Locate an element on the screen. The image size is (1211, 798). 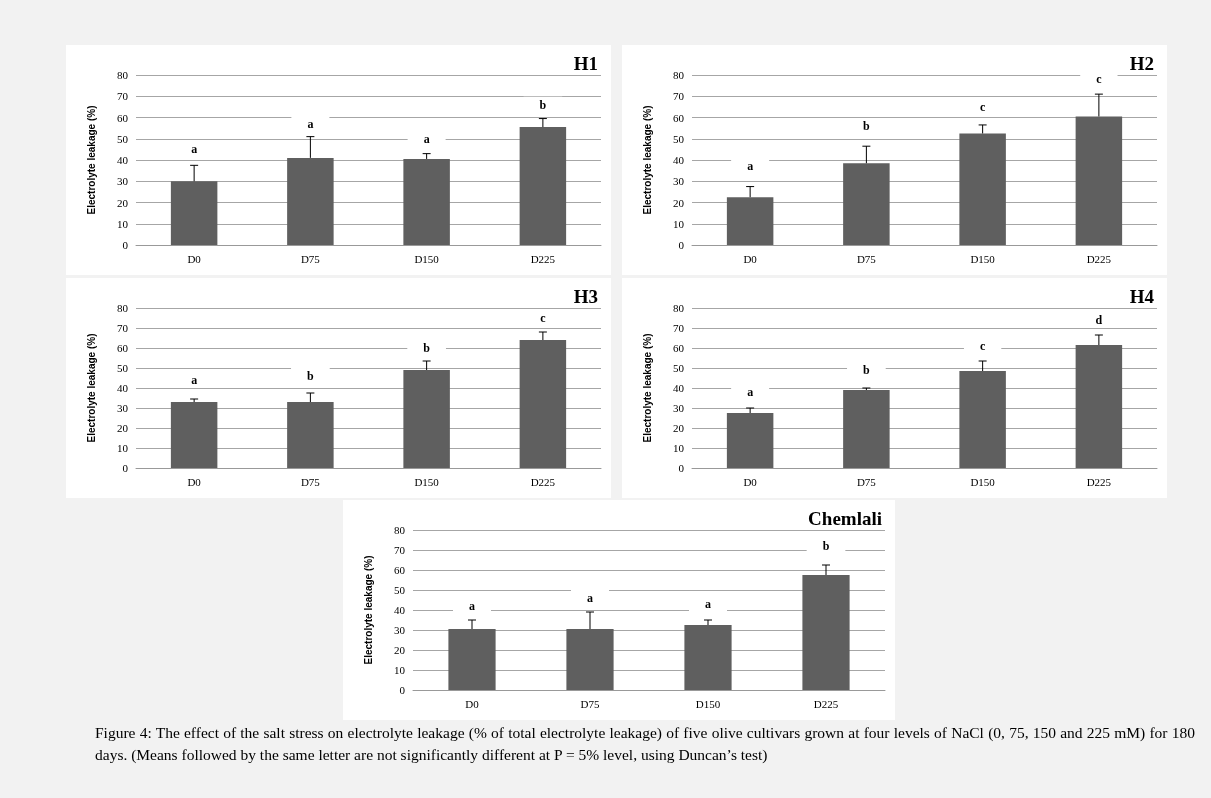
caption: Figure 4: The effect of the salt stress on electrolyte leakage (% of total electrolyte leakage) of five olive cultivars grown at four levels of NaCl (0, 75, 150 and 225 mM) for 180 days. (Means followed by the same letter are not significantly different at P = 5% level, using Duncan’s test) is located at coordinates (645, 744).